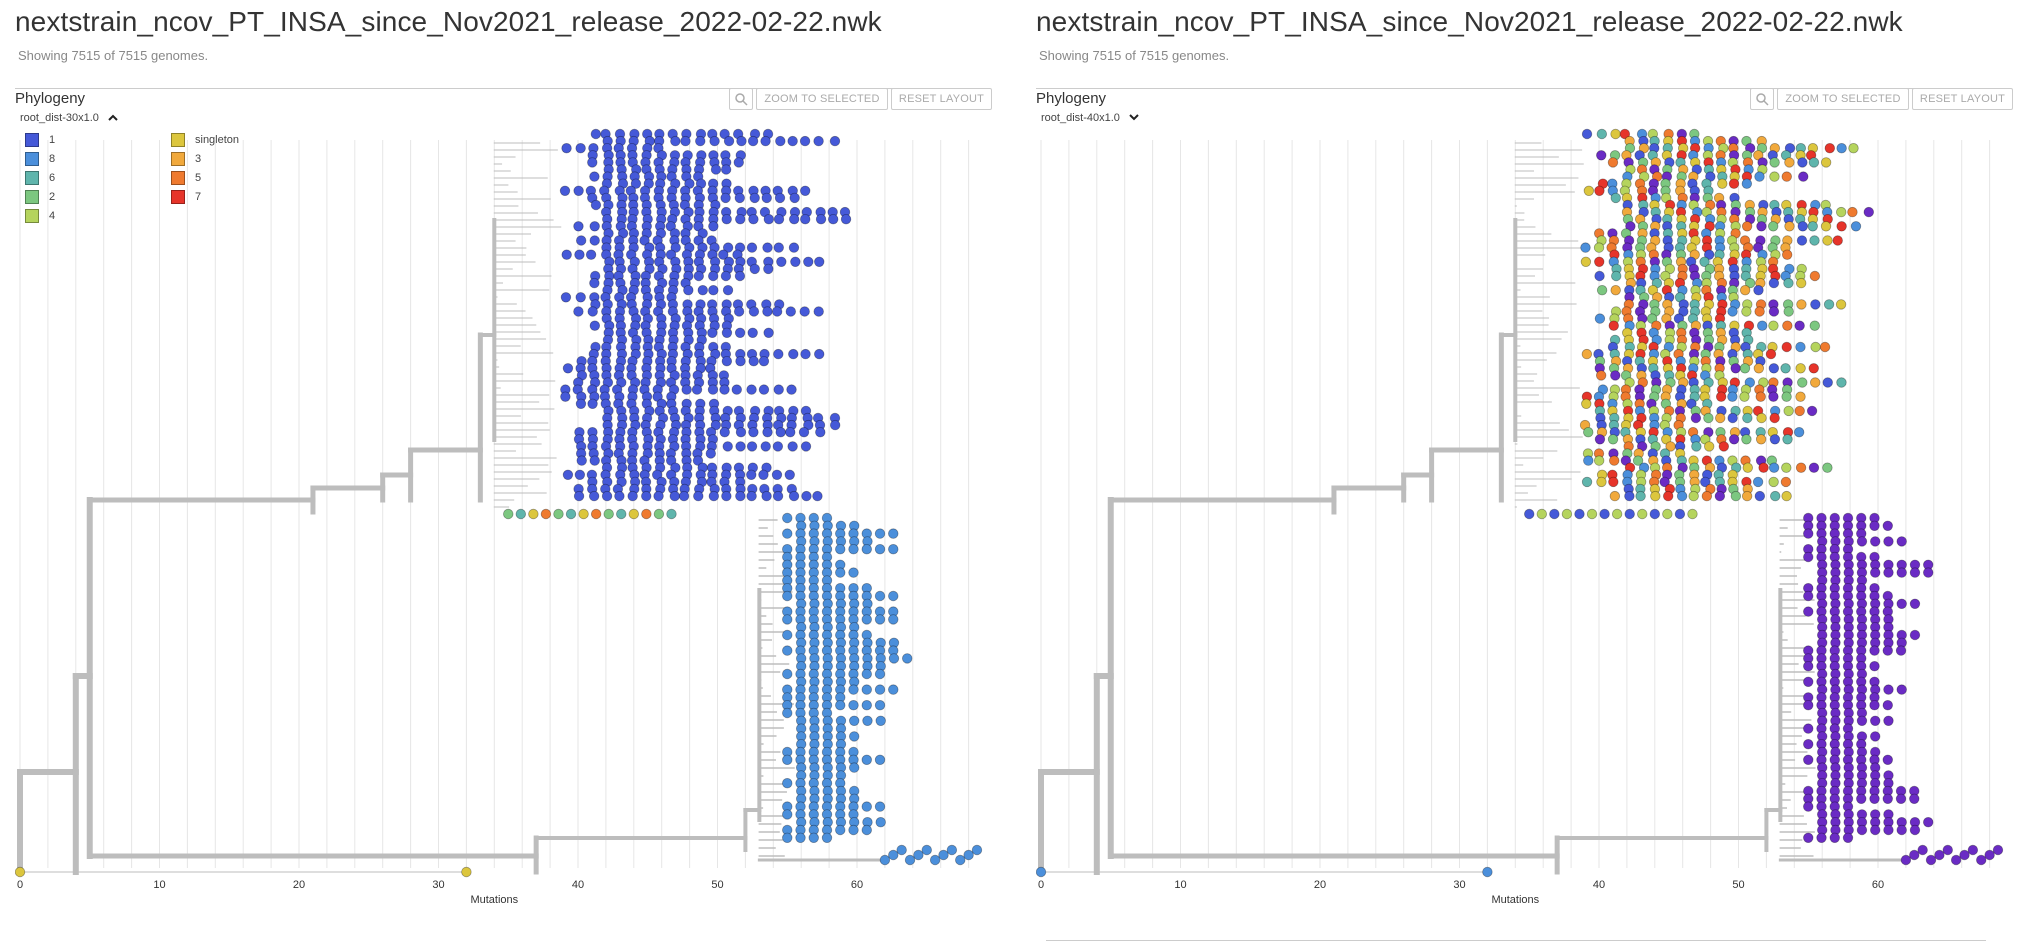 This screenshot has width=2021, height=941. What do you see at coordinates (822, 99) in the screenshot?
I see `zoom-to-selected-button: ZOOM TO SELECTED` at bounding box center [822, 99].